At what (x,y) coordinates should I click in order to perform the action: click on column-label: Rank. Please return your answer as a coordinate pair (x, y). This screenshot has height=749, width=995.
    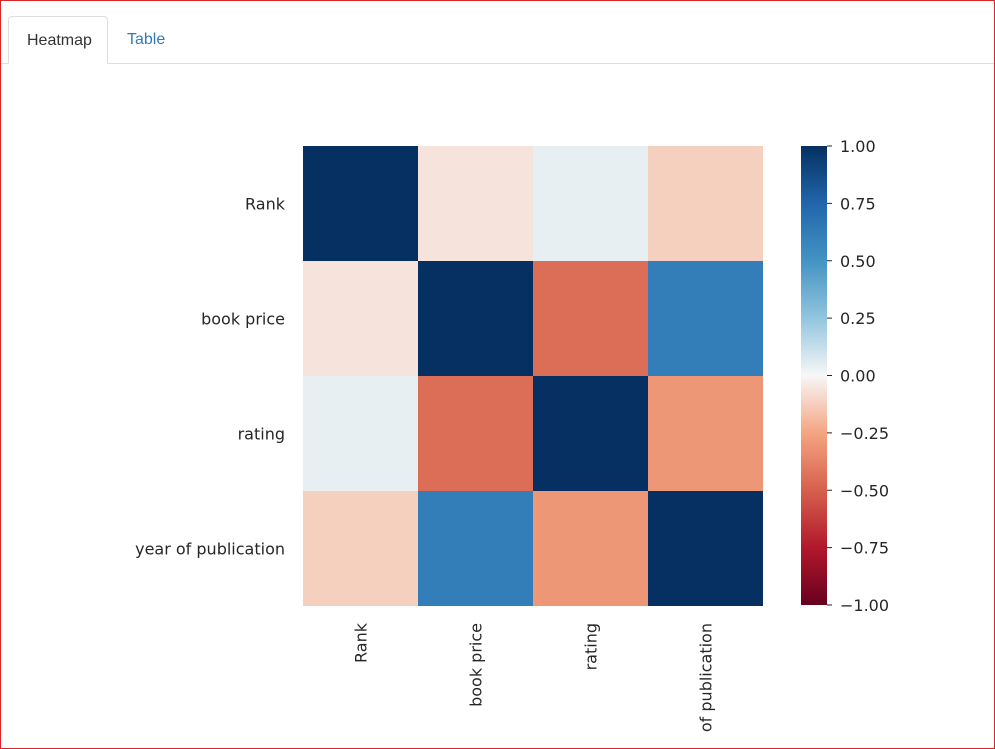
    Looking at the image, I should click on (361, 642).